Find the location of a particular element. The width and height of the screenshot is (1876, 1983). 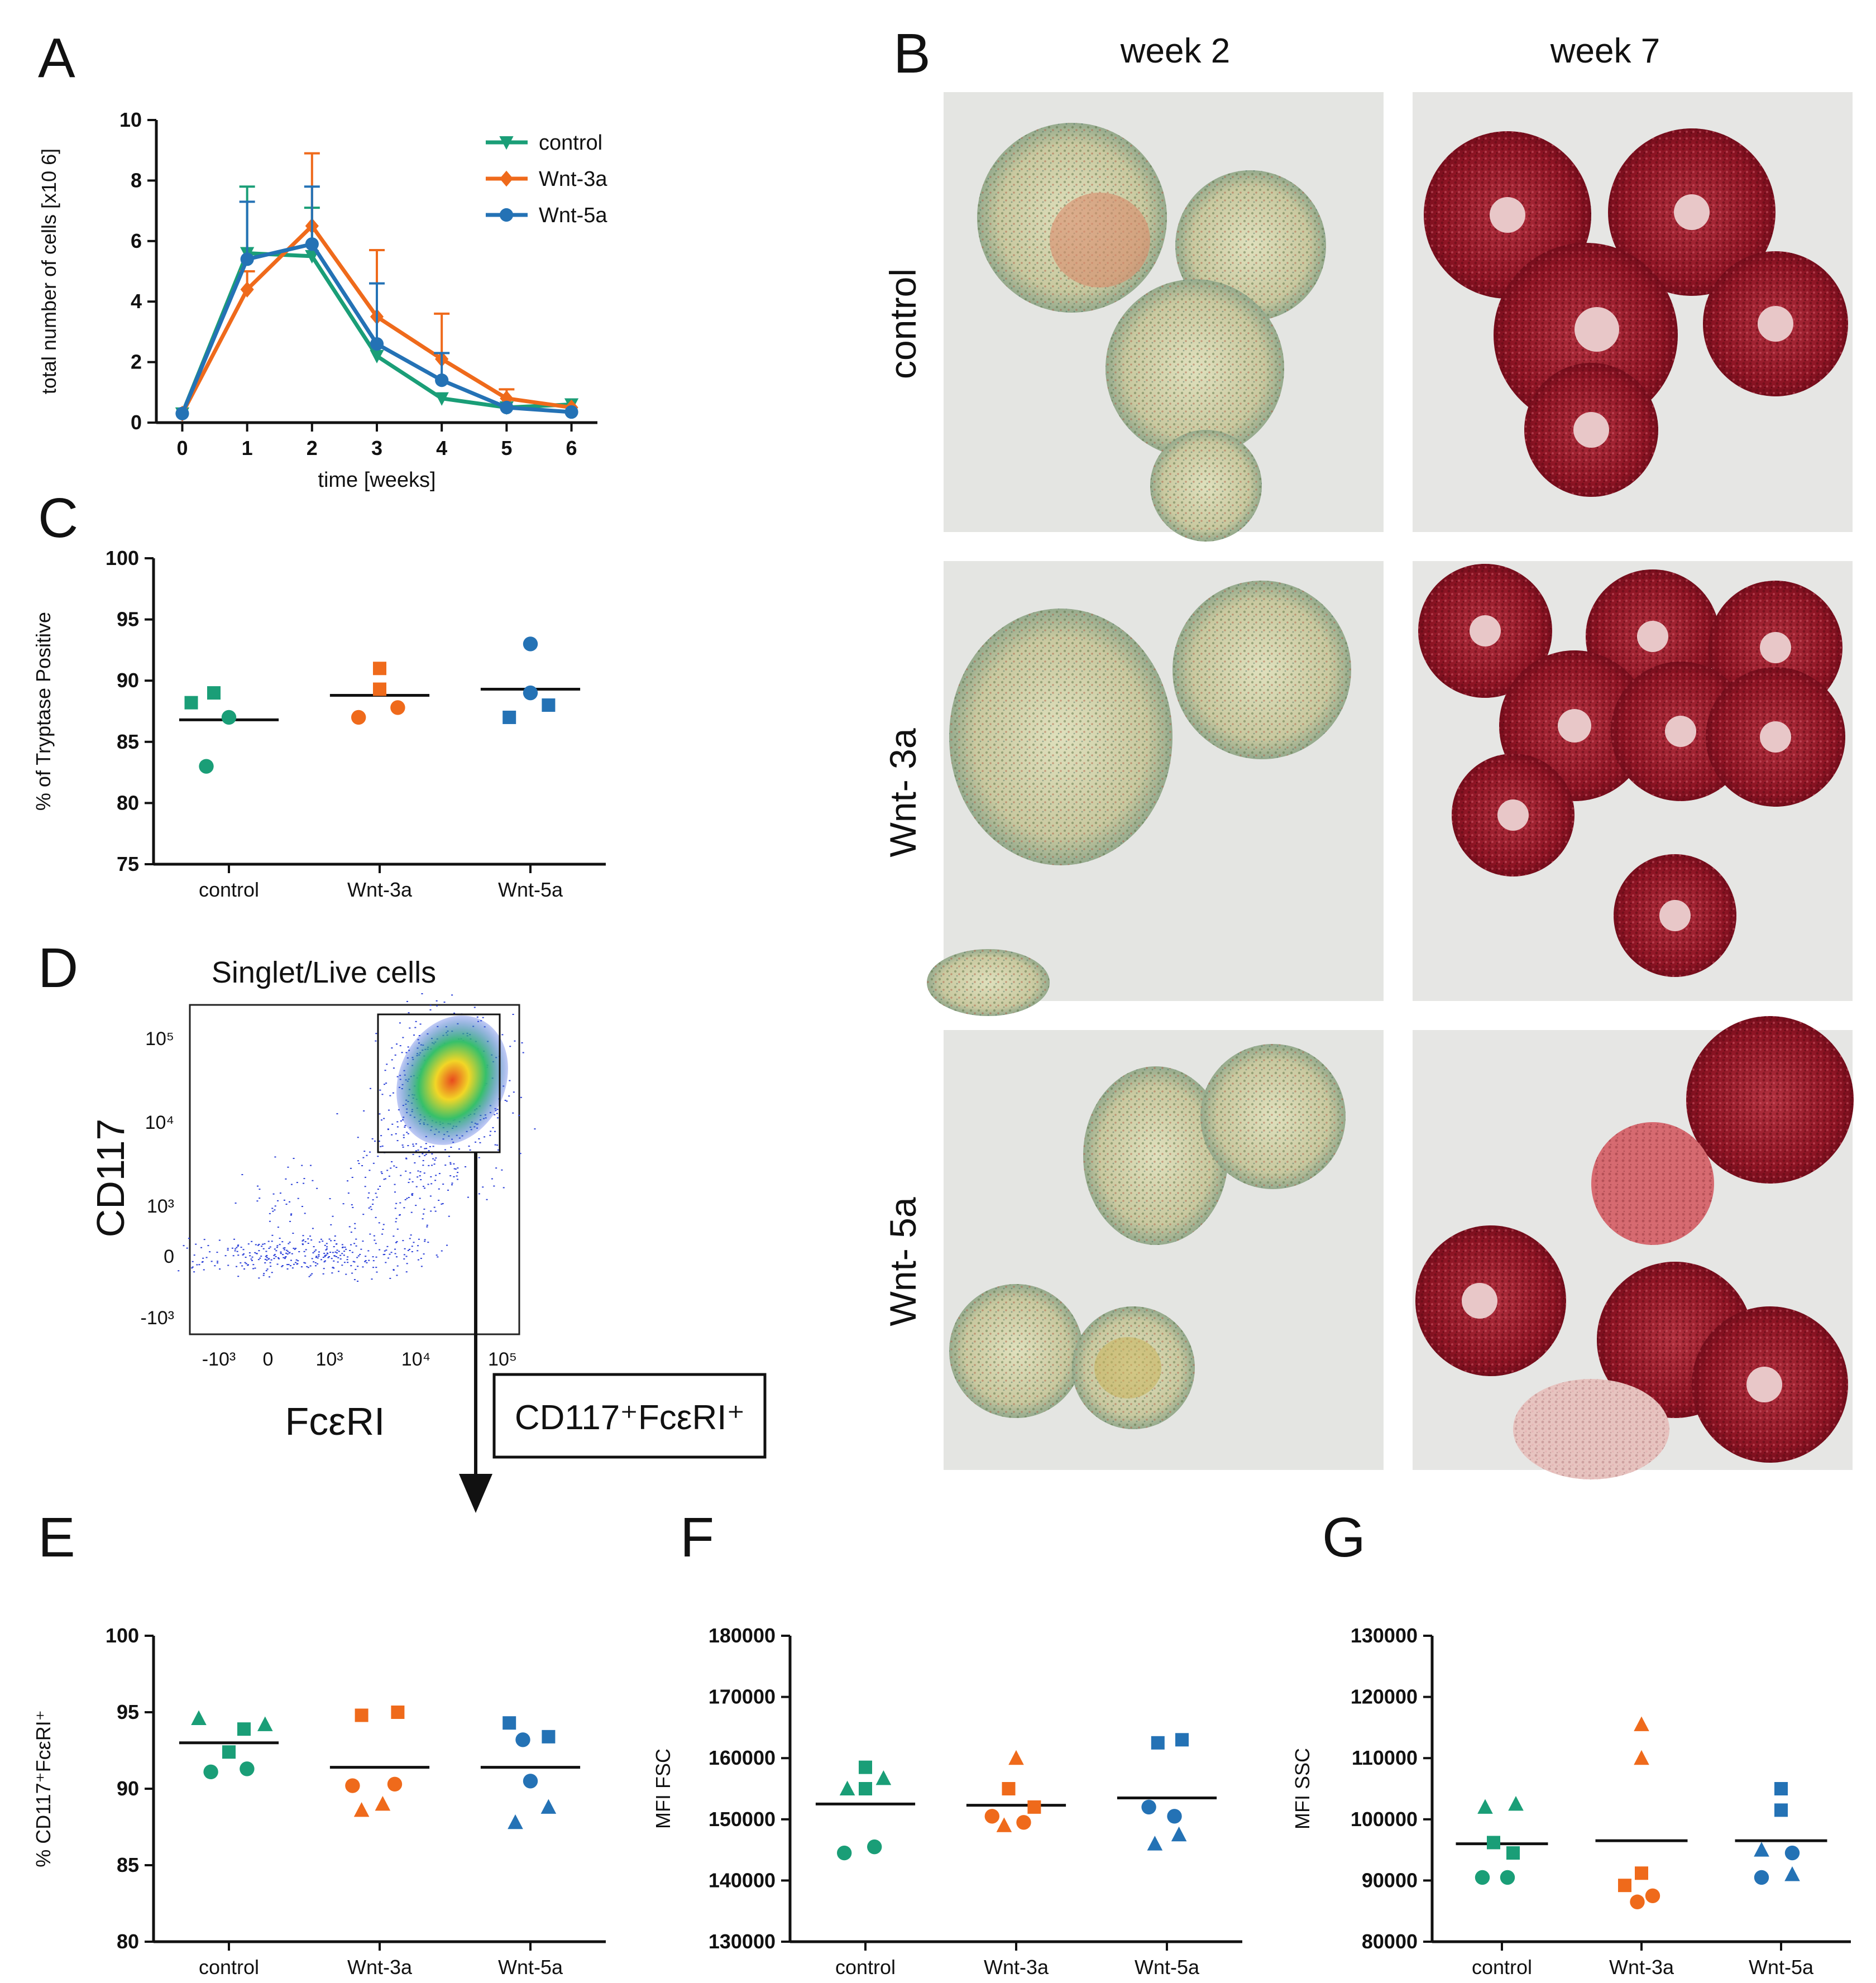

y-tick-label: 80 is located at coordinates (128, 1941).